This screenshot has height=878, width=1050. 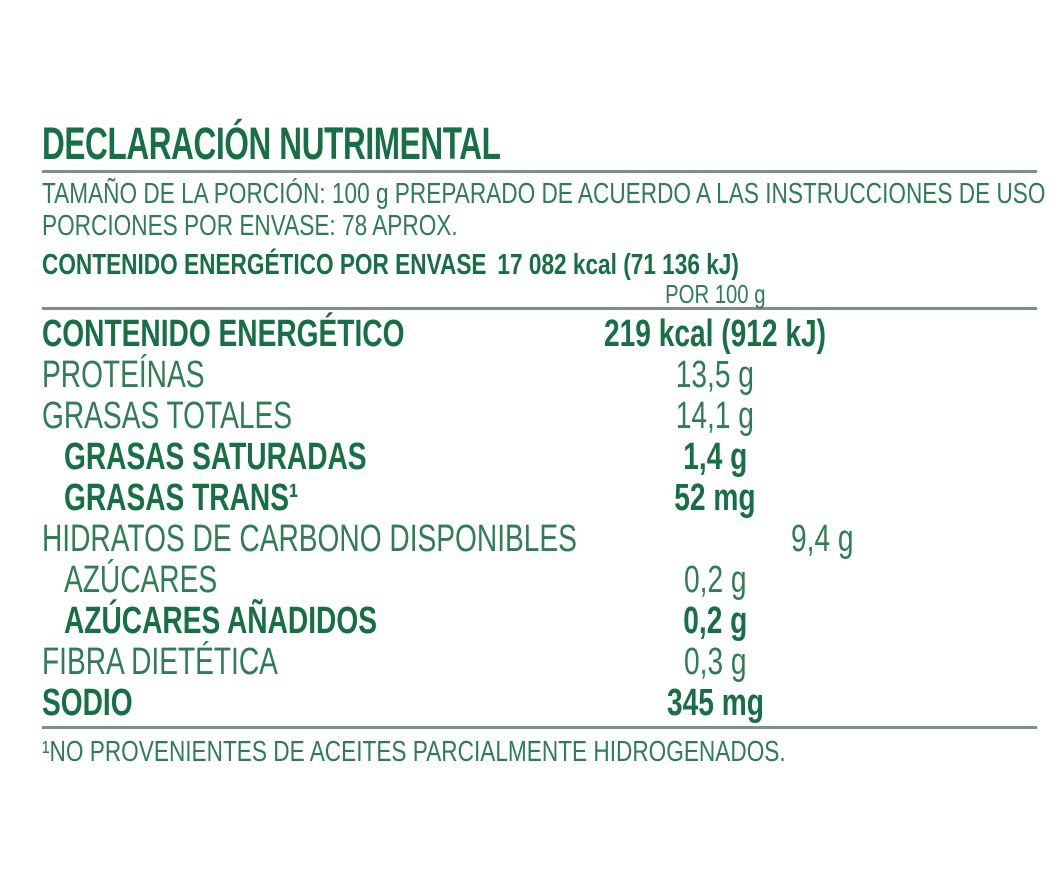 I want to click on row-fibra-dietetica: FIBRA DIETÉTICA 0,3 g, so click(x=539, y=662).